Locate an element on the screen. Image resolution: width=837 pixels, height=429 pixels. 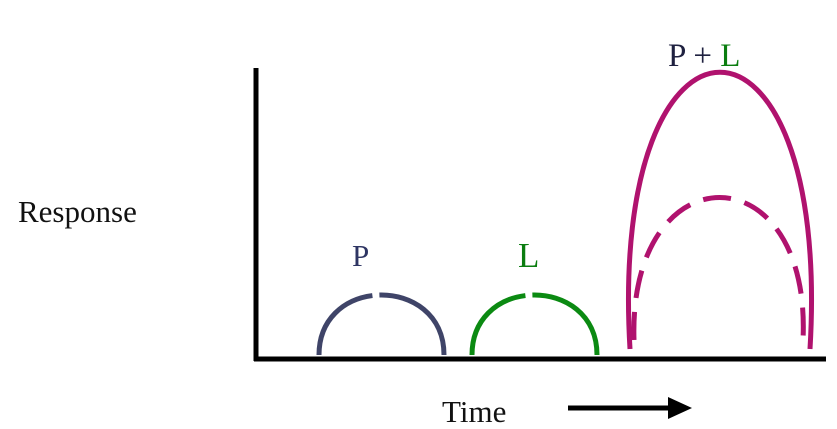
combined-response-curve is located at coordinates (720, 209).